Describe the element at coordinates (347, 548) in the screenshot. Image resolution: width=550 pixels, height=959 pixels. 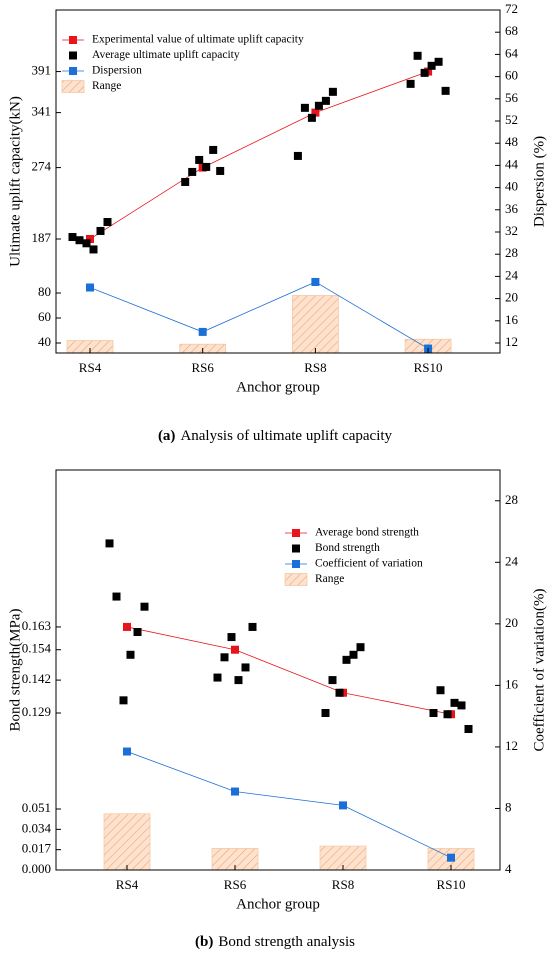
I see `legend-label: Bond strength` at that location.